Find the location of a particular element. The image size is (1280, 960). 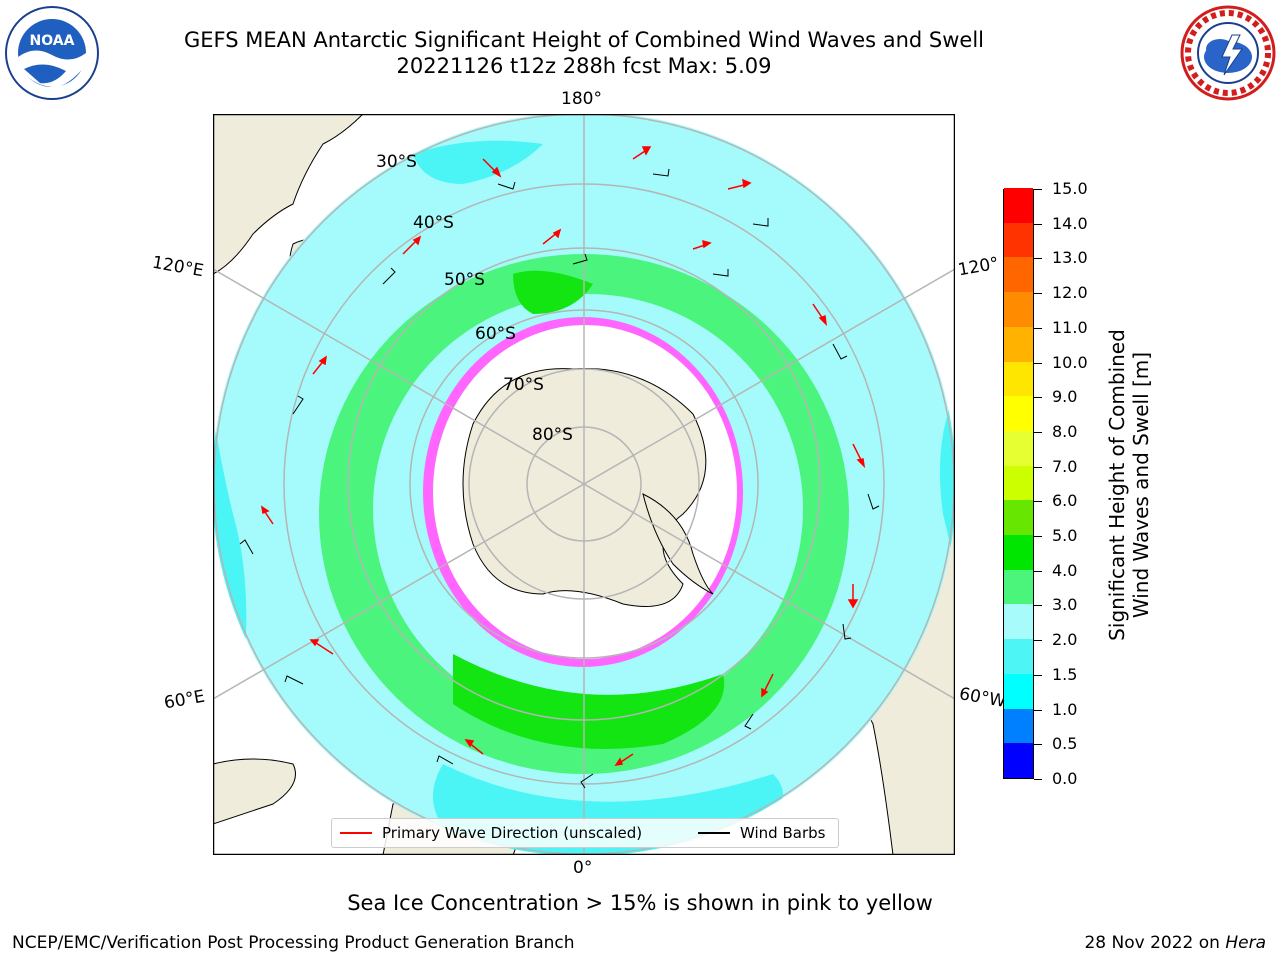

noaa-logo-text: NOAA is located at coordinates (52, 41).